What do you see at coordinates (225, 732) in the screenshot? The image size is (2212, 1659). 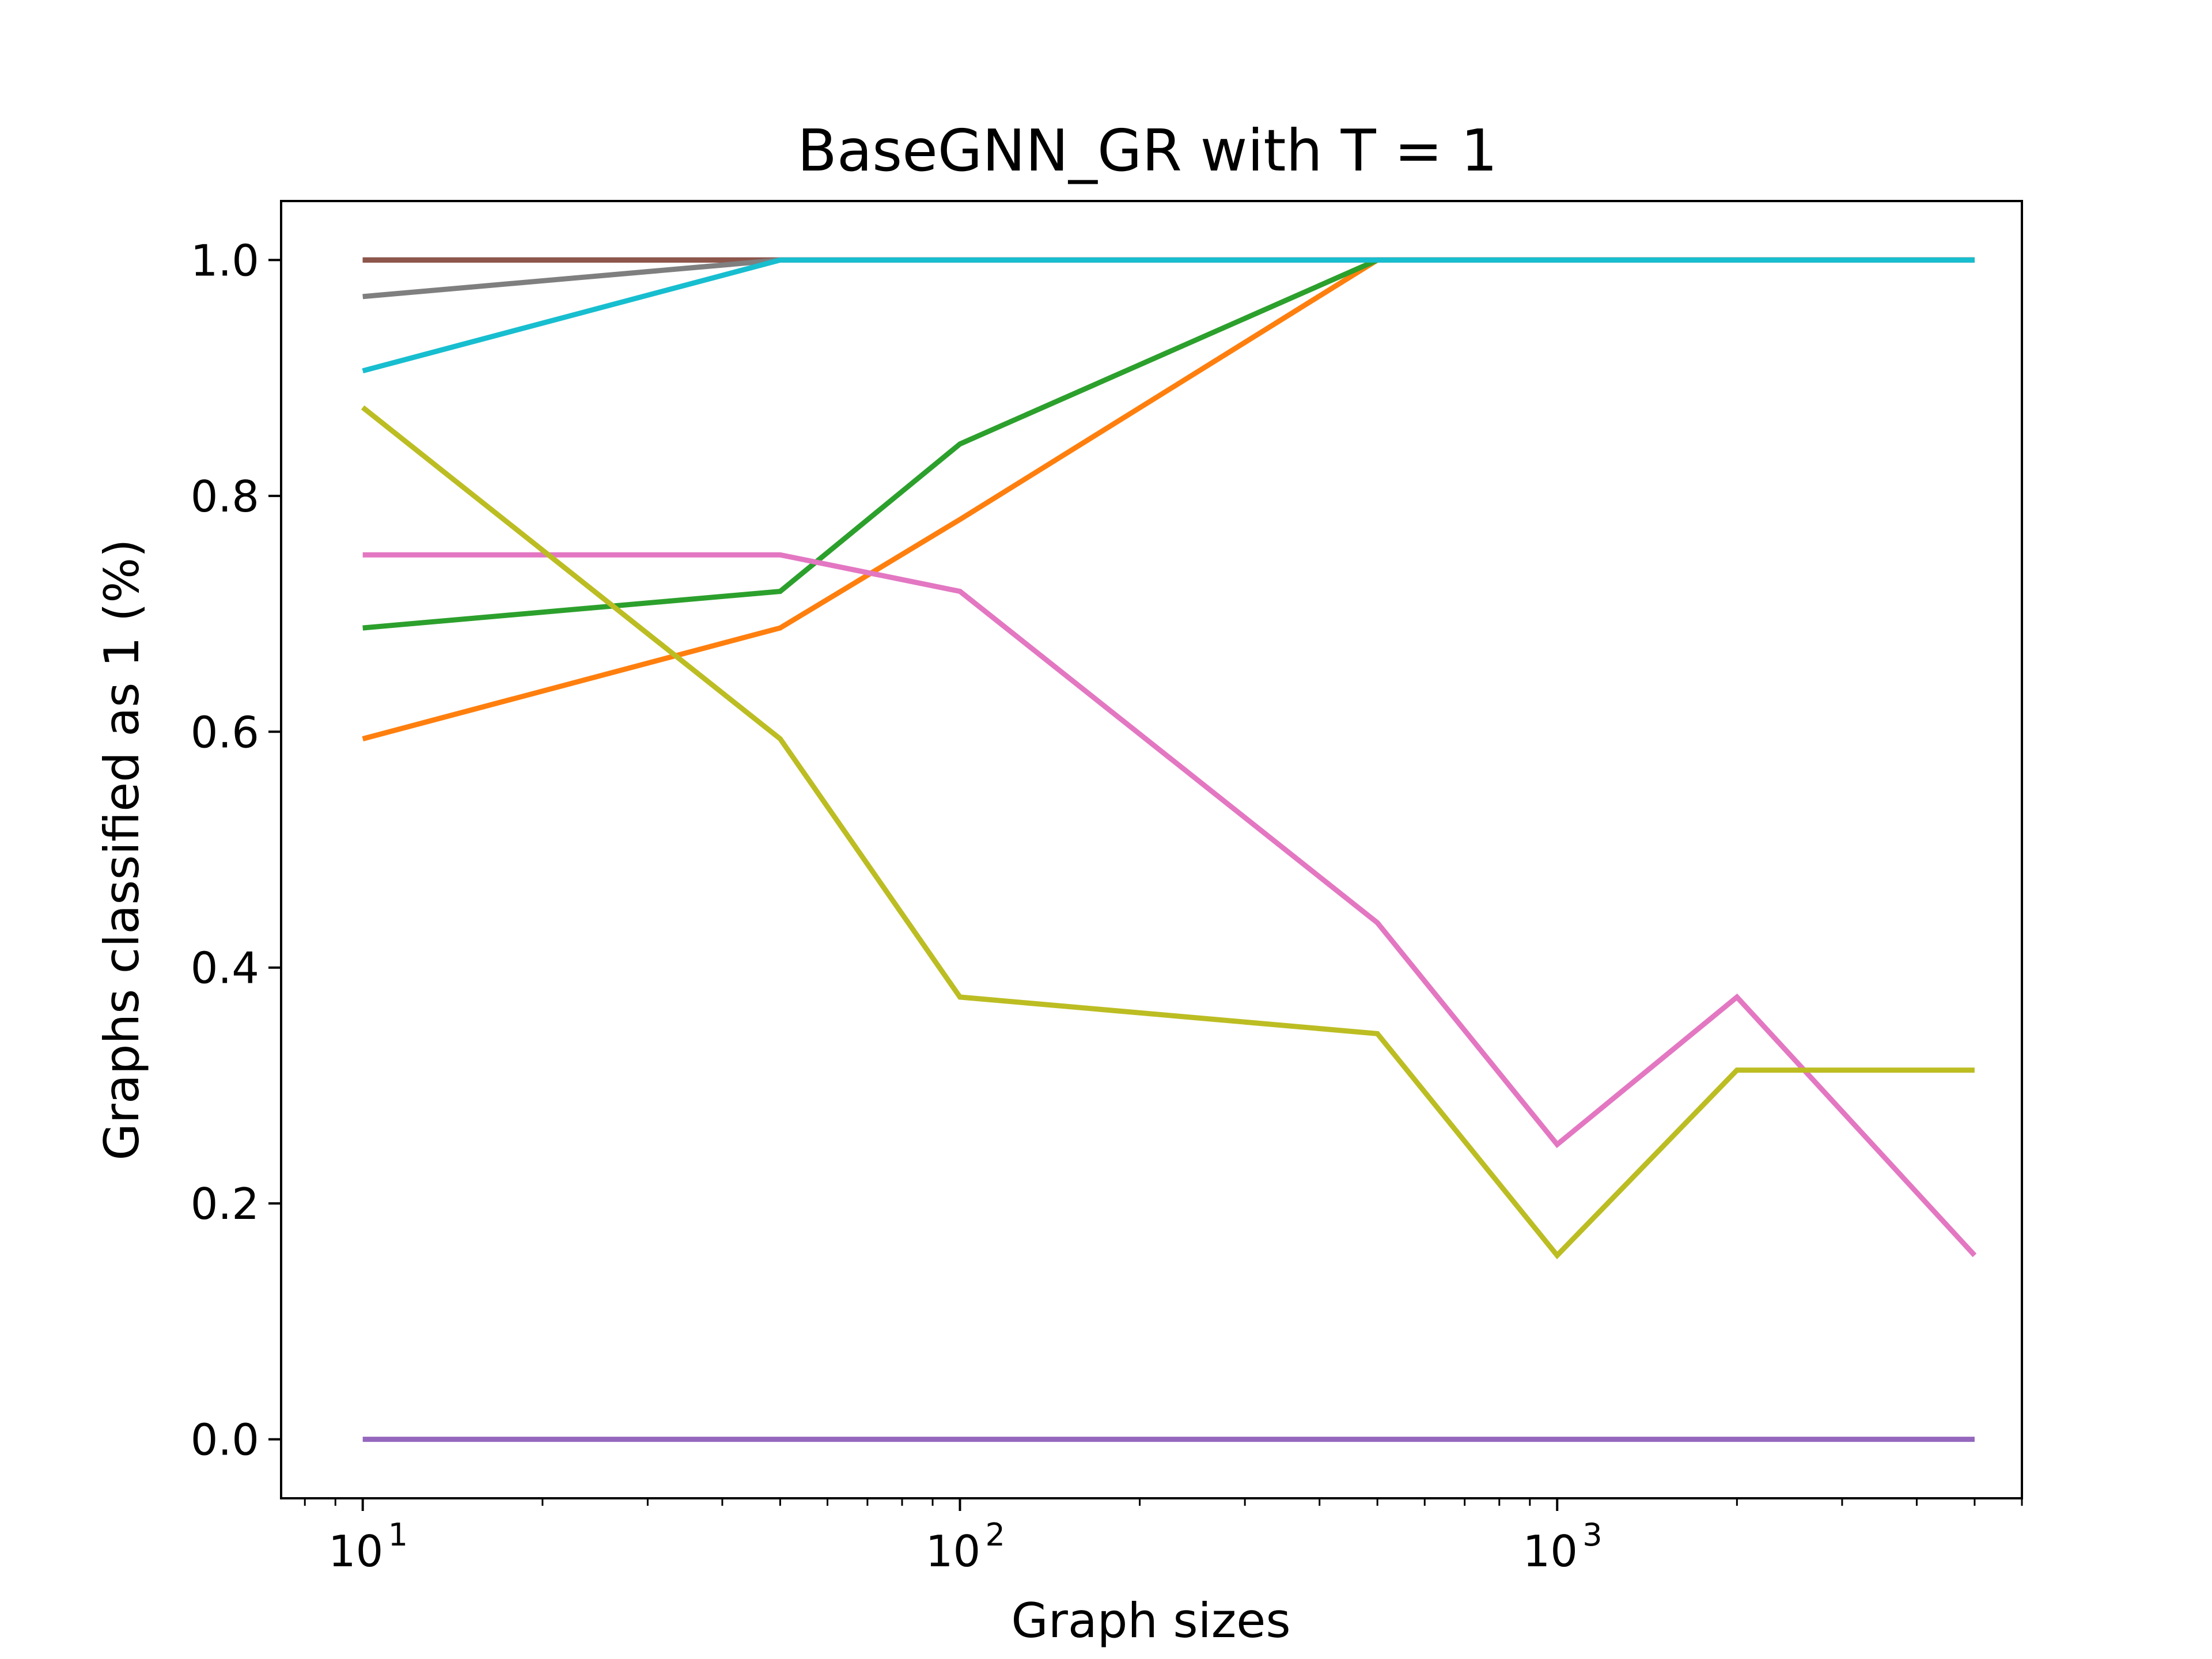 I see `y-tick-label: 0.6` at bounding box center [225, 732].